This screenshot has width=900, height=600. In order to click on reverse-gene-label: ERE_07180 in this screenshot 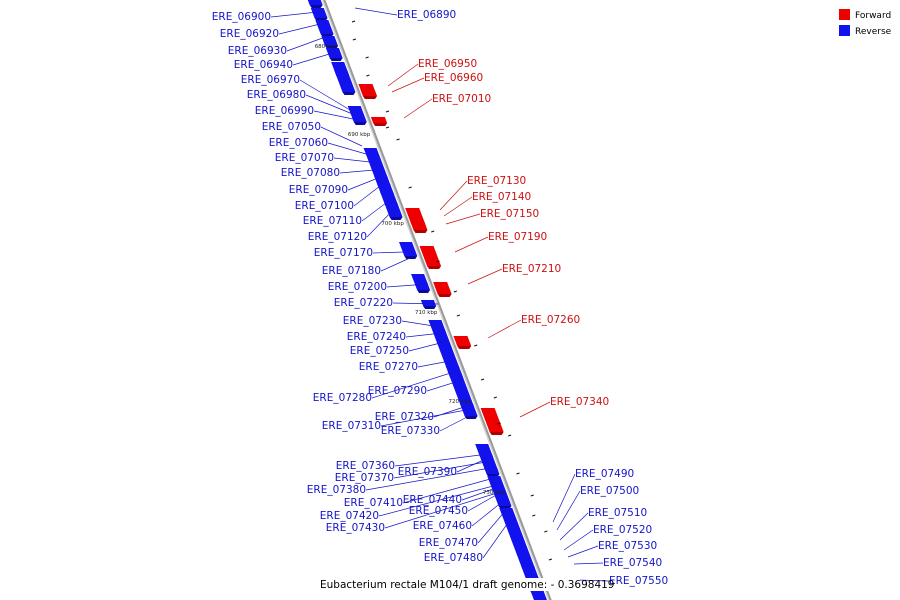, I will do `click(351, 271)`.